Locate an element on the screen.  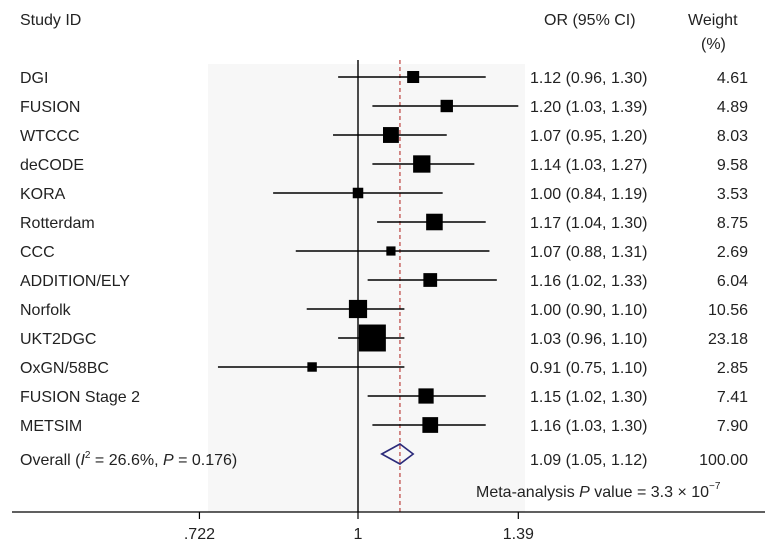
study-or-ci: 1.07 (0.95, 1.20) is located at coordinates (588, 136).